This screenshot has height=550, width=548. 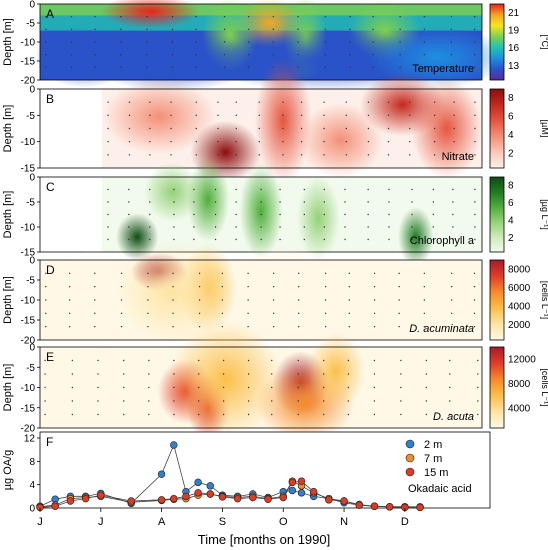 I want to click on colorbar-tick-label: 12000, so click(x=522, y=359).